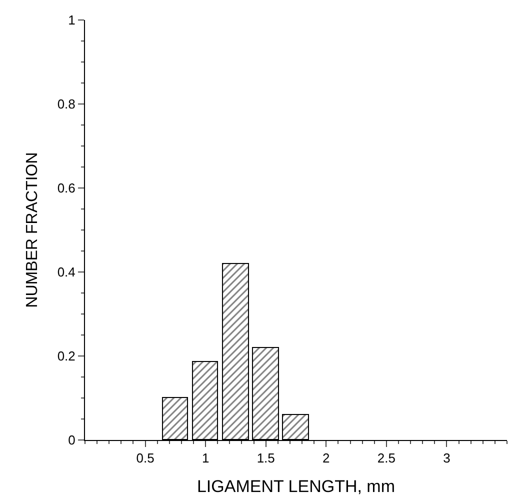  I want to click on x-tick-label: 2, so click(326, 458).